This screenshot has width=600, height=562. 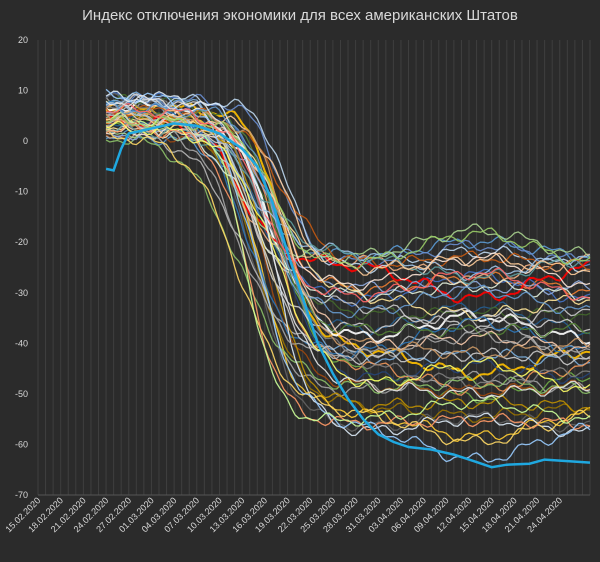 I want to click on y-tick-label: -30, so click(x=21, y=293).